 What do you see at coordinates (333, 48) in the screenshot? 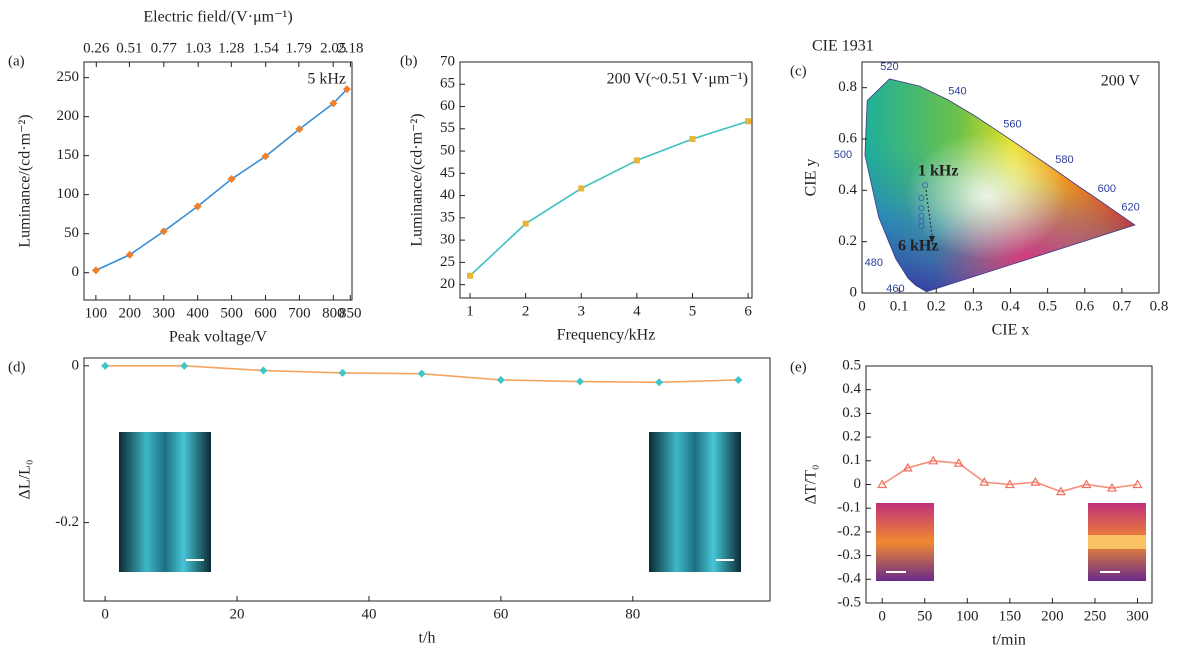
I see `x2-tick-label: 2.05` at bounding box center [333, 48].